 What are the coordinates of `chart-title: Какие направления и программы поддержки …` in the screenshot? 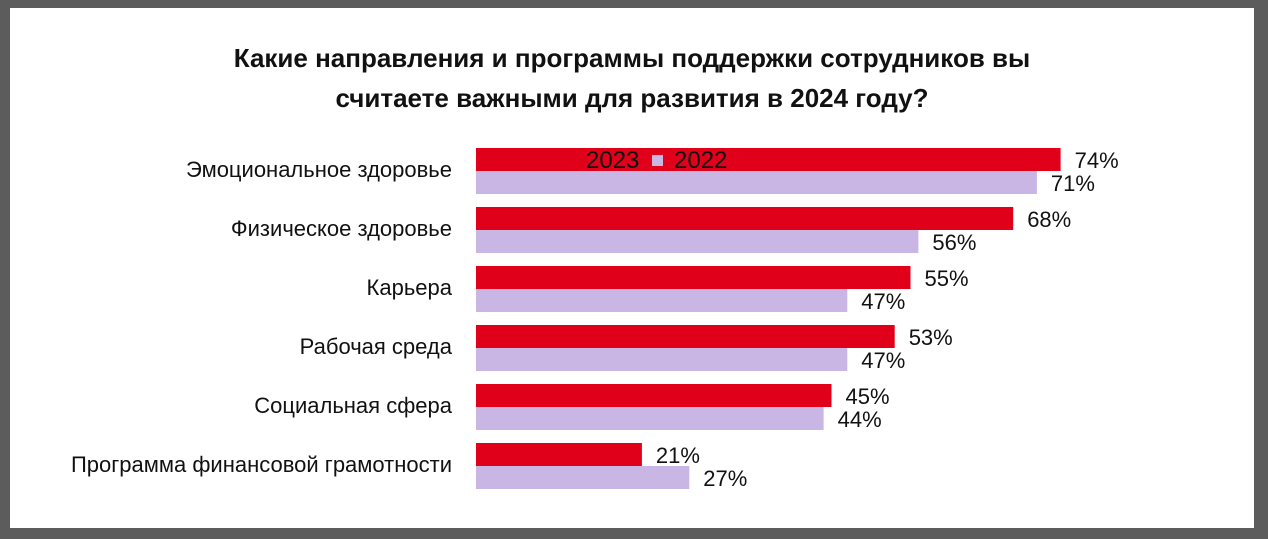 It's located at (632, 78).